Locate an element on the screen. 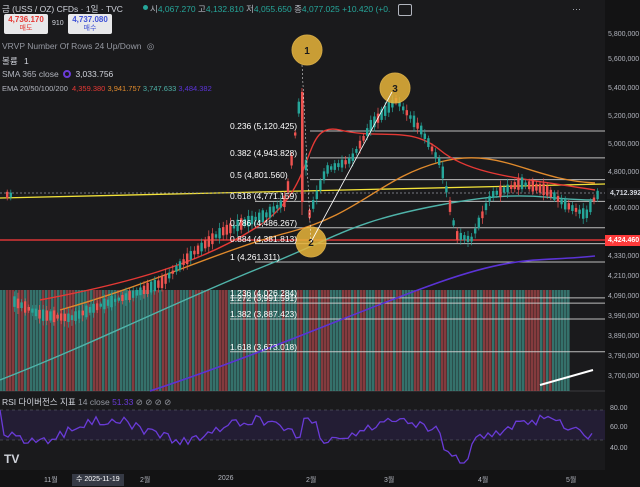  more-icon: ··· is located at coordinates (576, 9).